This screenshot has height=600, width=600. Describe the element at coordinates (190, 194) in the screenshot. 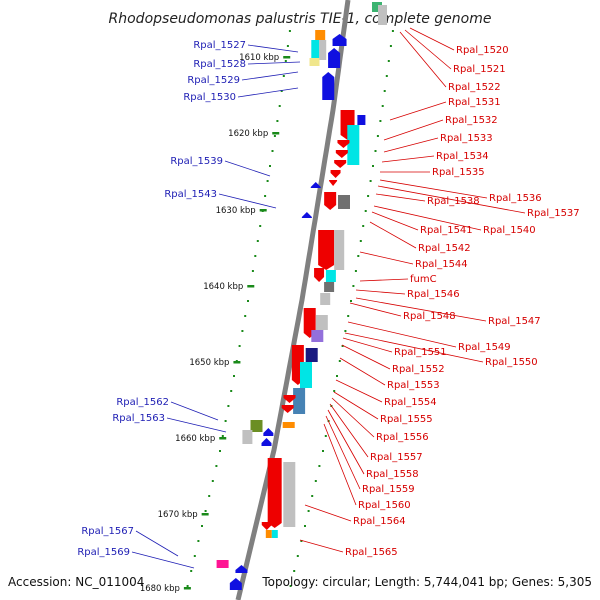

I see `gene-label-left: Rpal_1543` at that location.